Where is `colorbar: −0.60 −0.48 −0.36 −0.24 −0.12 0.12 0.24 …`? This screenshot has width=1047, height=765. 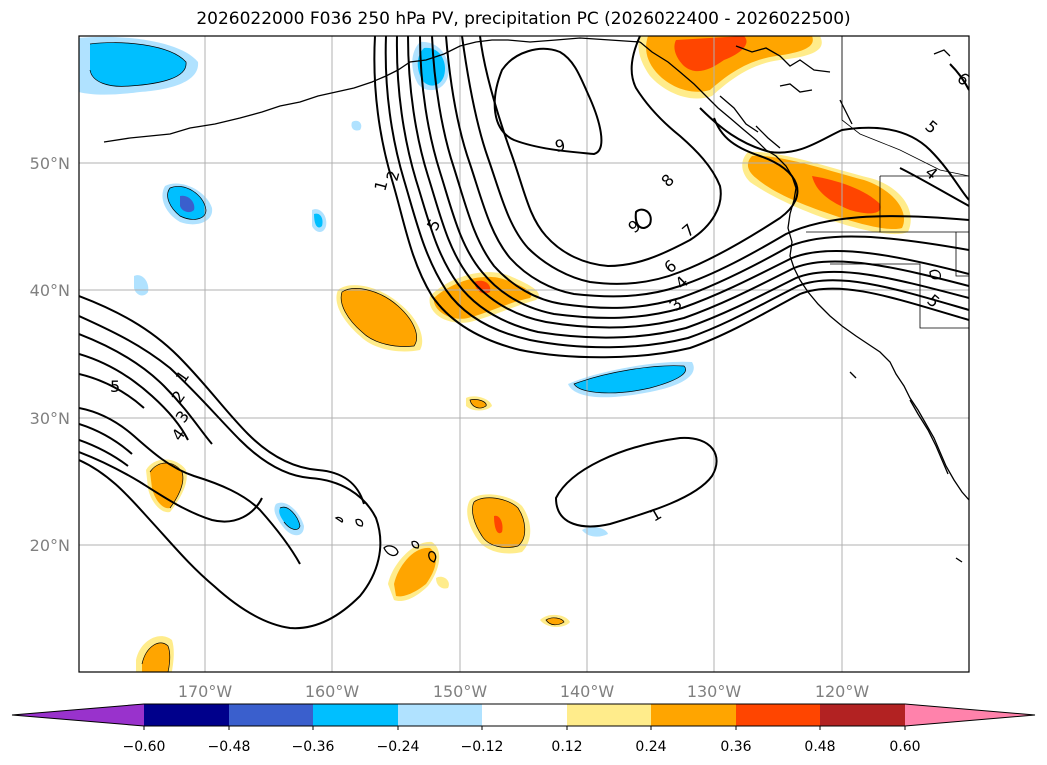
colorbar: −0.60 −0.48 −0.36 −0.24 −0.12 0.12 0.24 … is located at coordinates (523, 729).